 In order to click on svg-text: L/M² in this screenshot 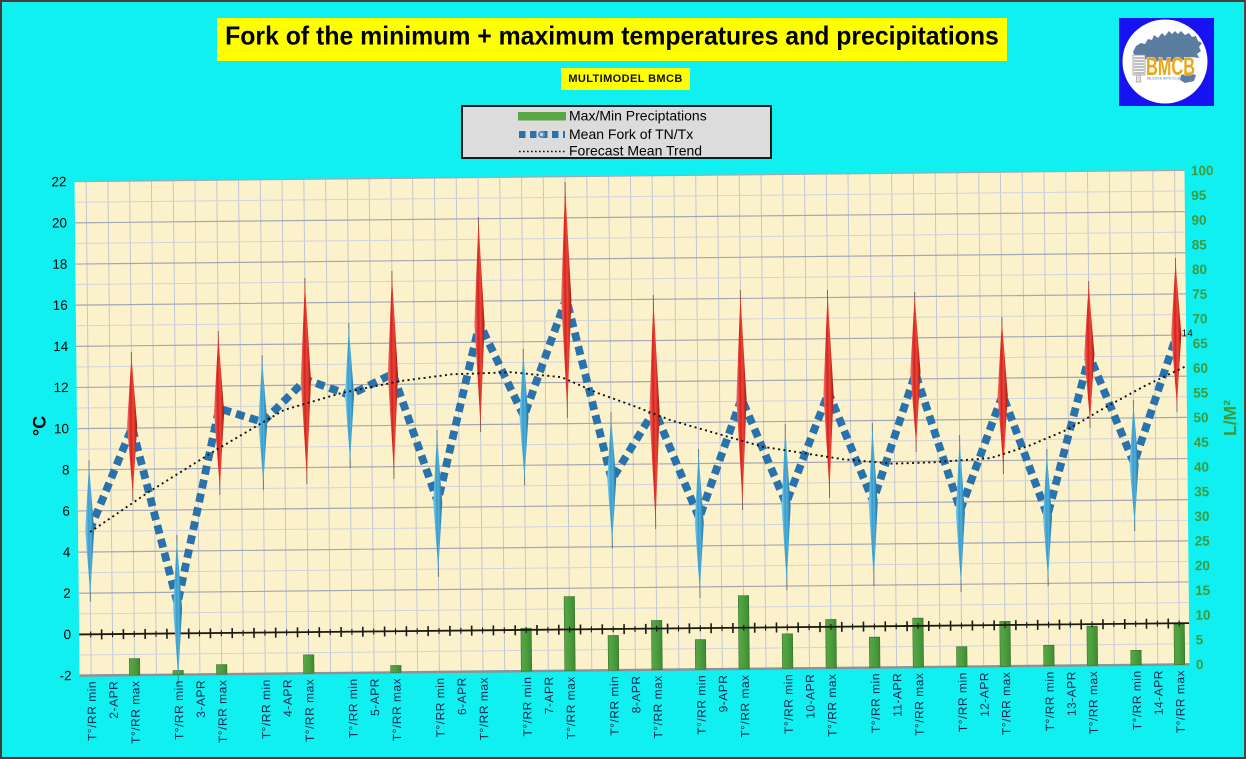, I will do `click(1230, 418)`.